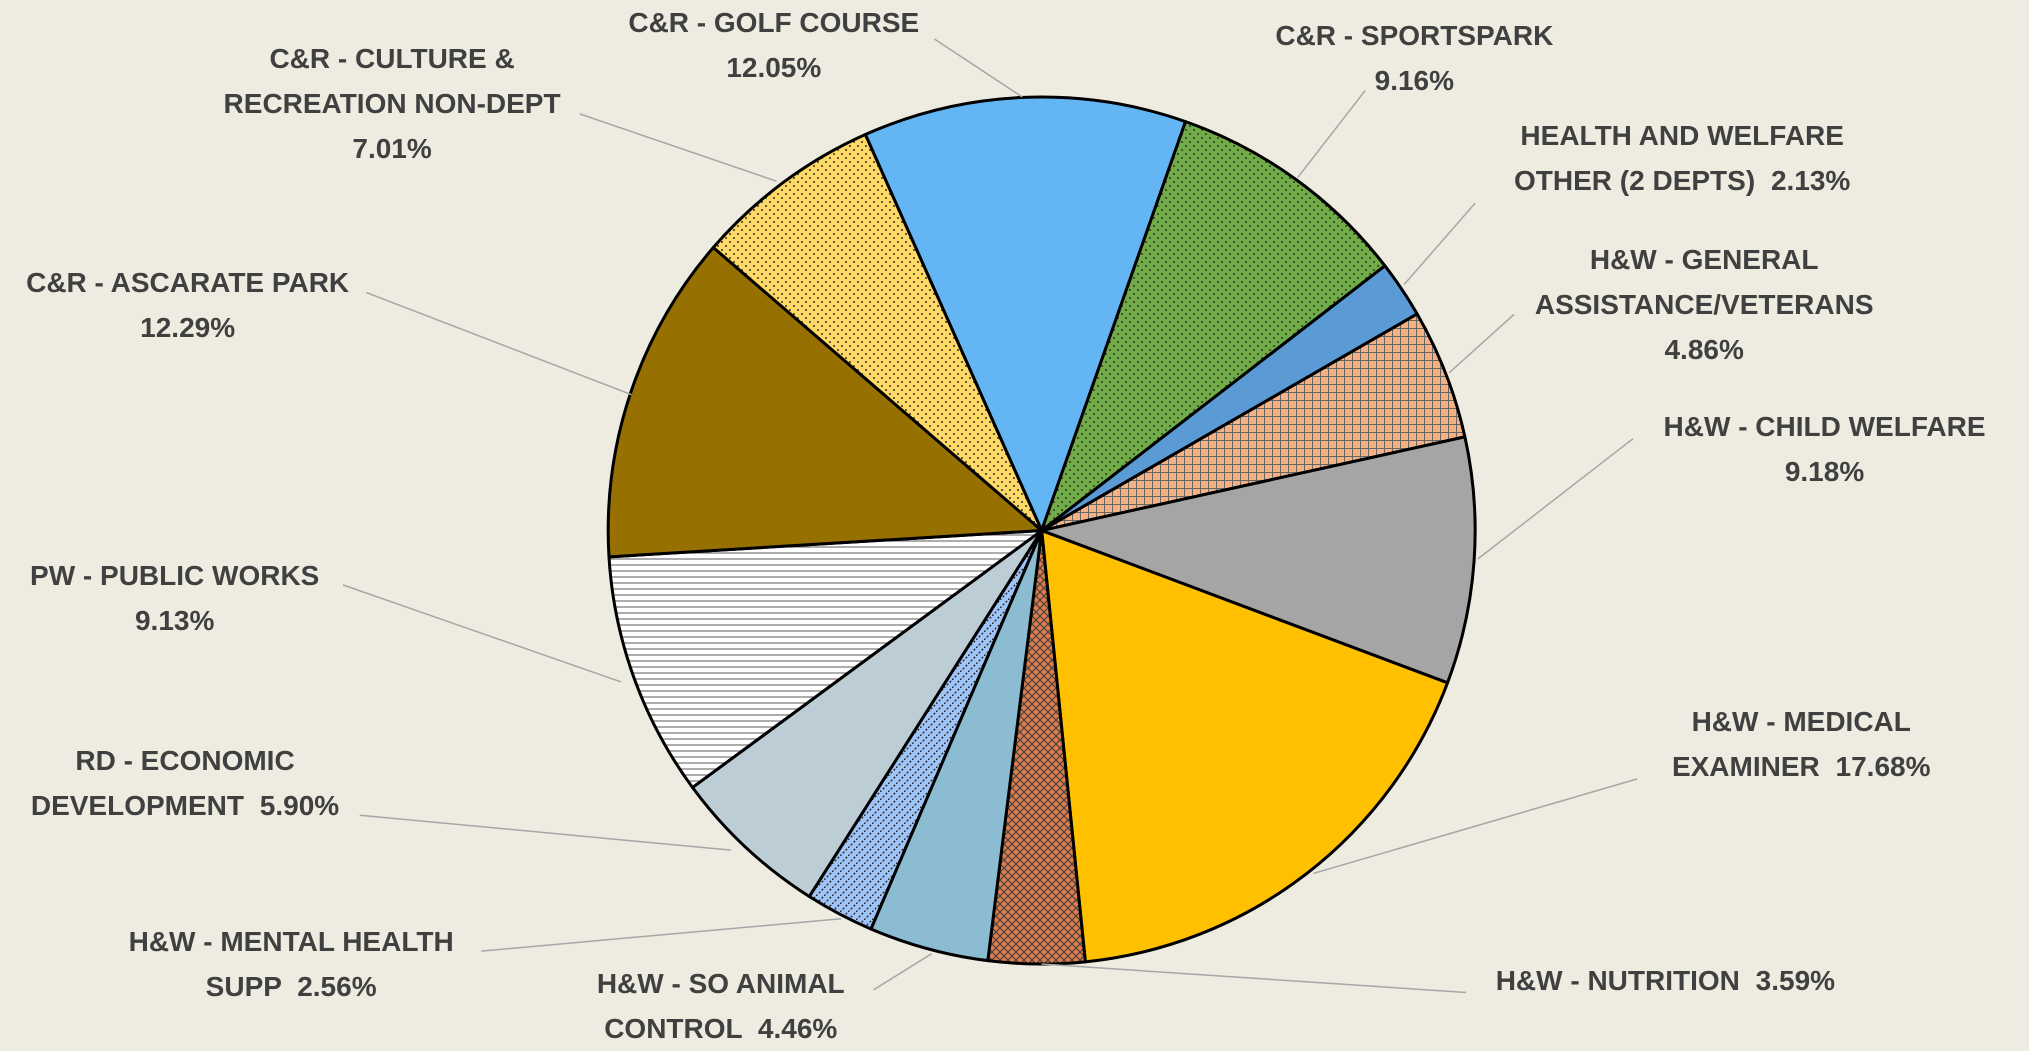  What do you see at coordinates (174, 620) in the screenshot?
I see `value-label: 9.13%` at bounding box center [174, 620].